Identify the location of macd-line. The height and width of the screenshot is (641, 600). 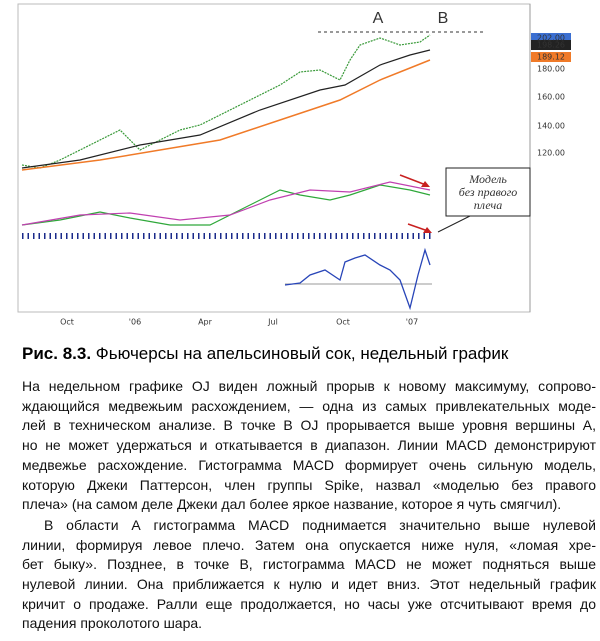
(226, 205).